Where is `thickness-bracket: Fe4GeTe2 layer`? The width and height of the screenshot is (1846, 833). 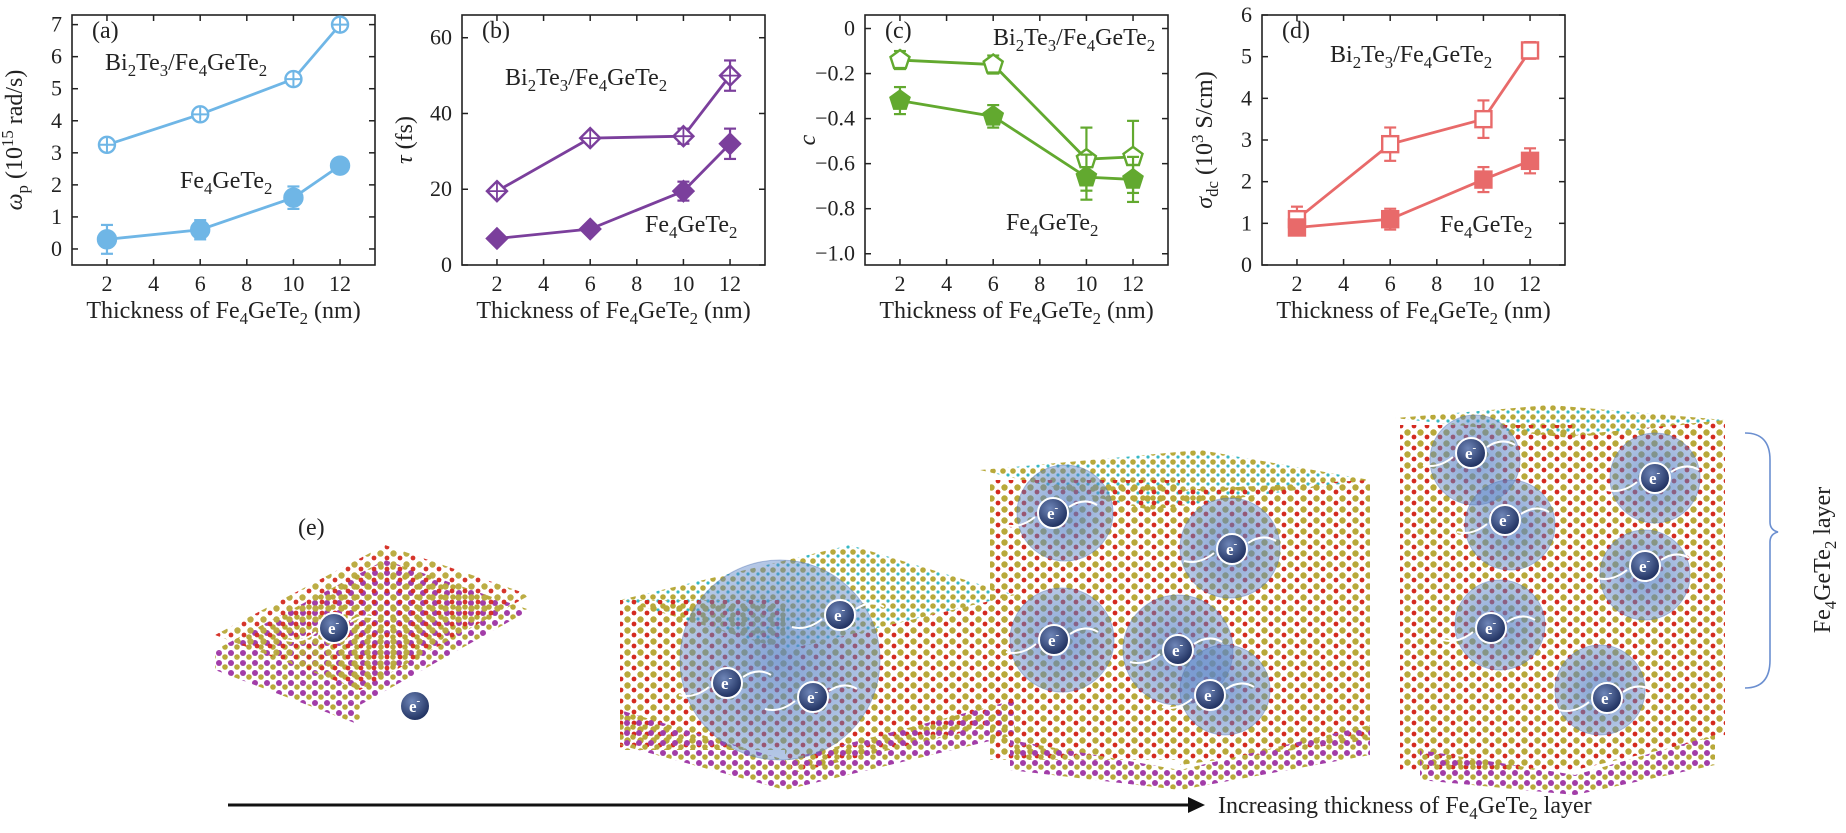 thickness-bracket: Fe4GeTe2 layer is located at coordinates (1792, 560).